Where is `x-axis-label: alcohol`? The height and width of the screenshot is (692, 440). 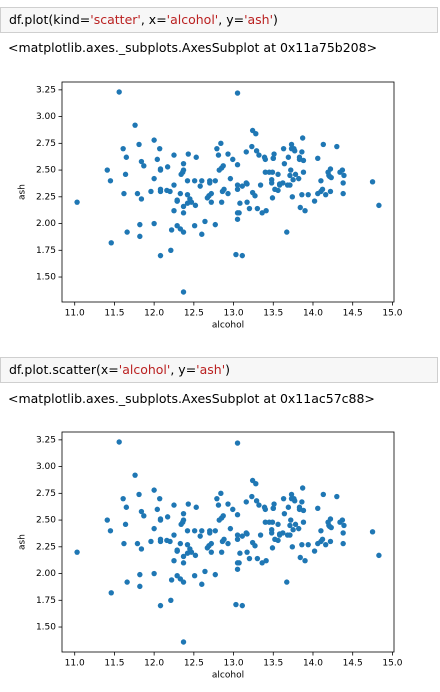 x-axis-label: alcohol is located at coordinates (228, 326).